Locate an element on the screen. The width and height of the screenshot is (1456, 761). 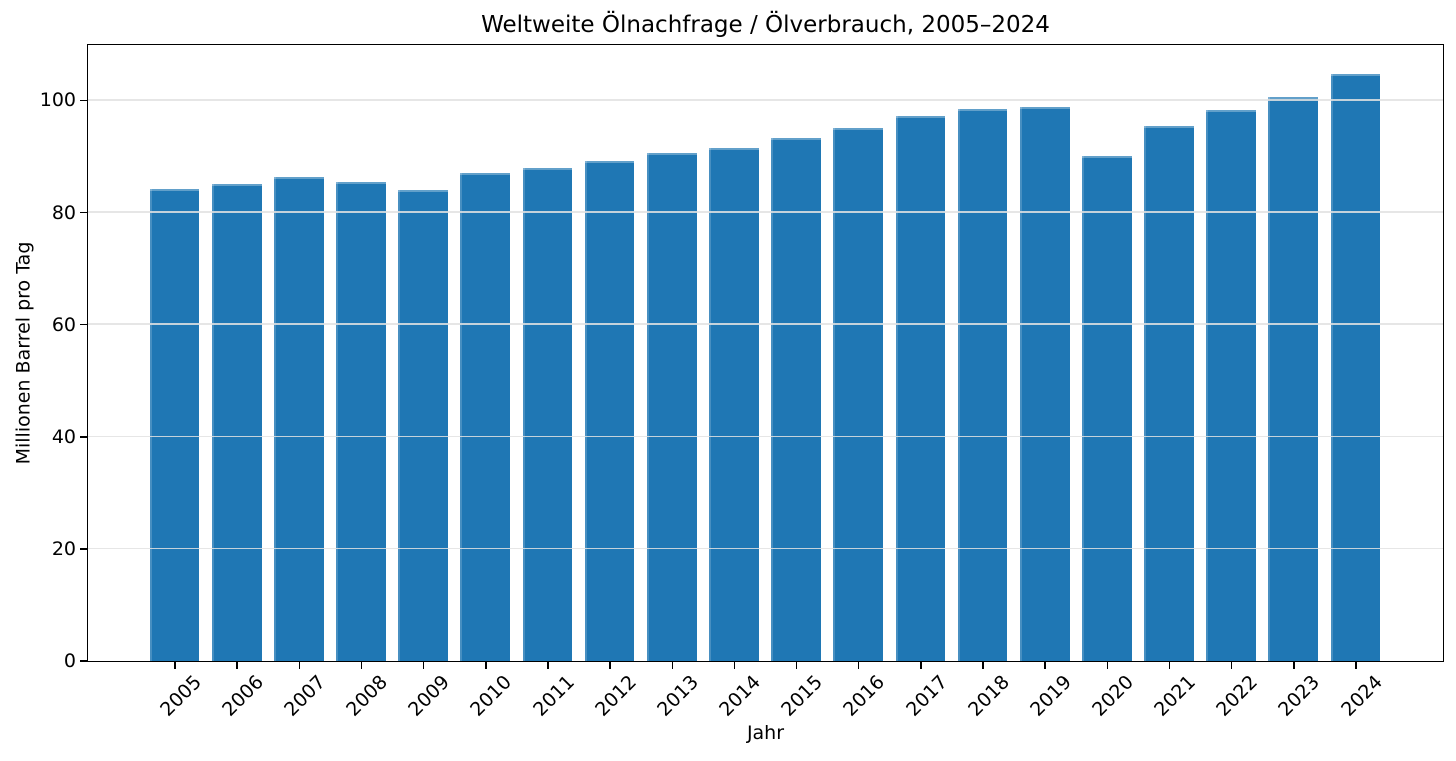
bar-2021 is located at coordinates (1169, 393).